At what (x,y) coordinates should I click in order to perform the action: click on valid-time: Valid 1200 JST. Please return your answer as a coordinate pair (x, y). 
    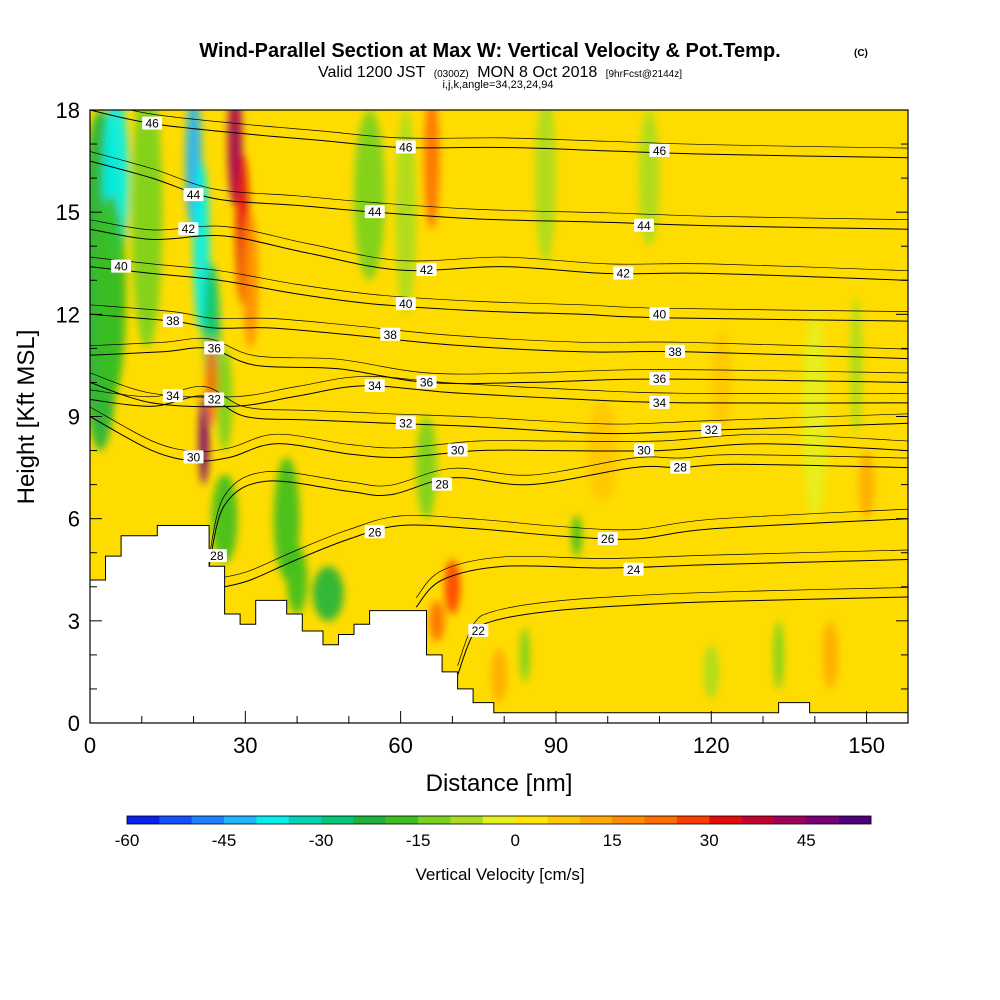
    Looking at the image, I should click on (372, 72).